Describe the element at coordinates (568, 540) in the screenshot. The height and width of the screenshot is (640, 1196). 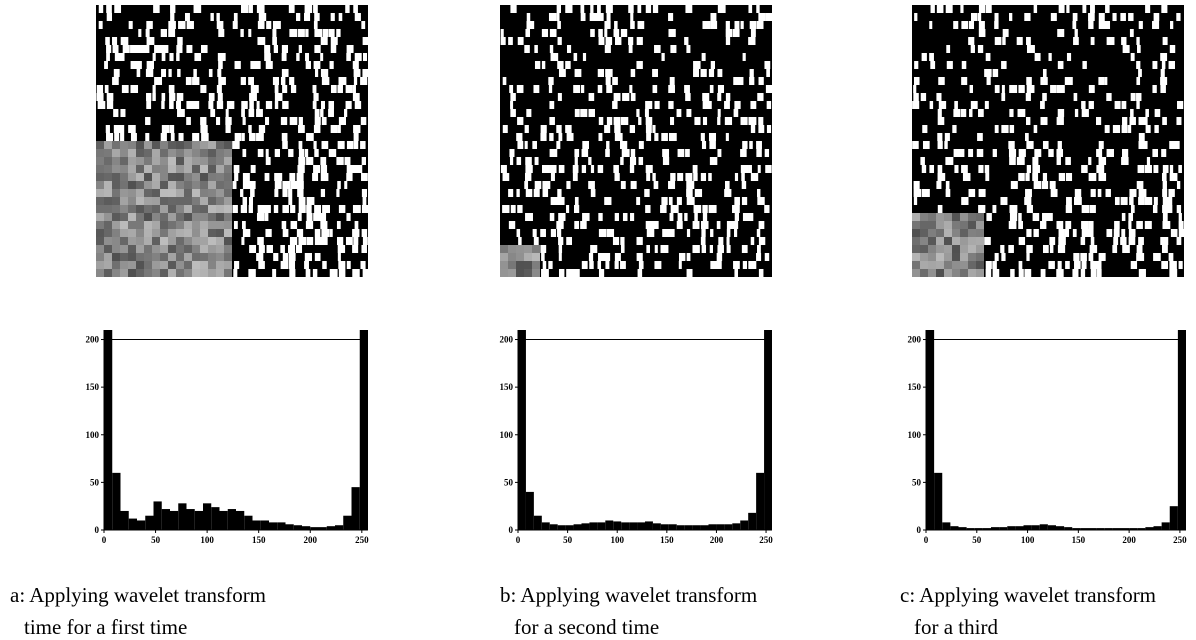
I see `x-tick-label: 50` at that location.